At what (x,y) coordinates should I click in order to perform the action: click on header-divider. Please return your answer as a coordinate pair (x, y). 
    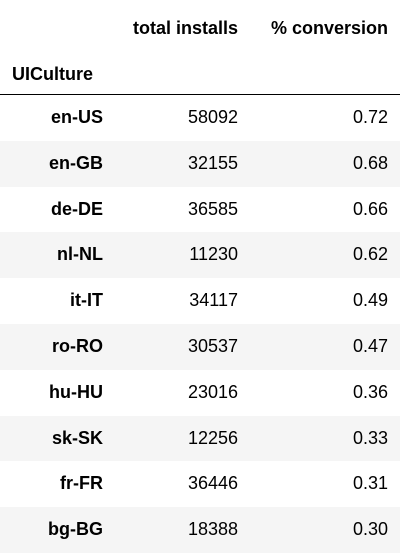
    Looking at the image, I should click on (200, 94).